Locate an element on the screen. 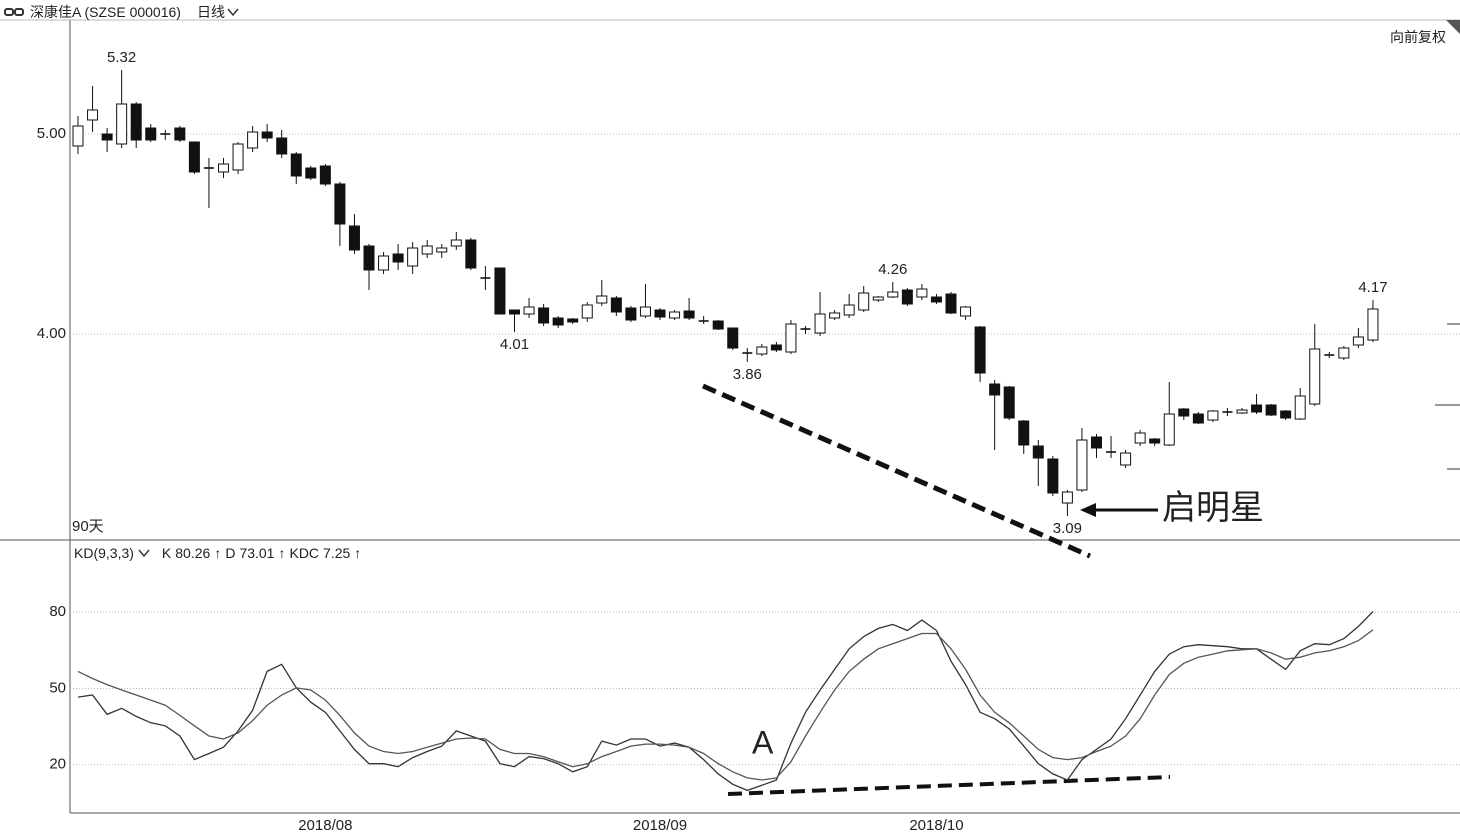 The image size is (1460, 835). price-label: 3.09 is located at coordinates (1067, 528).